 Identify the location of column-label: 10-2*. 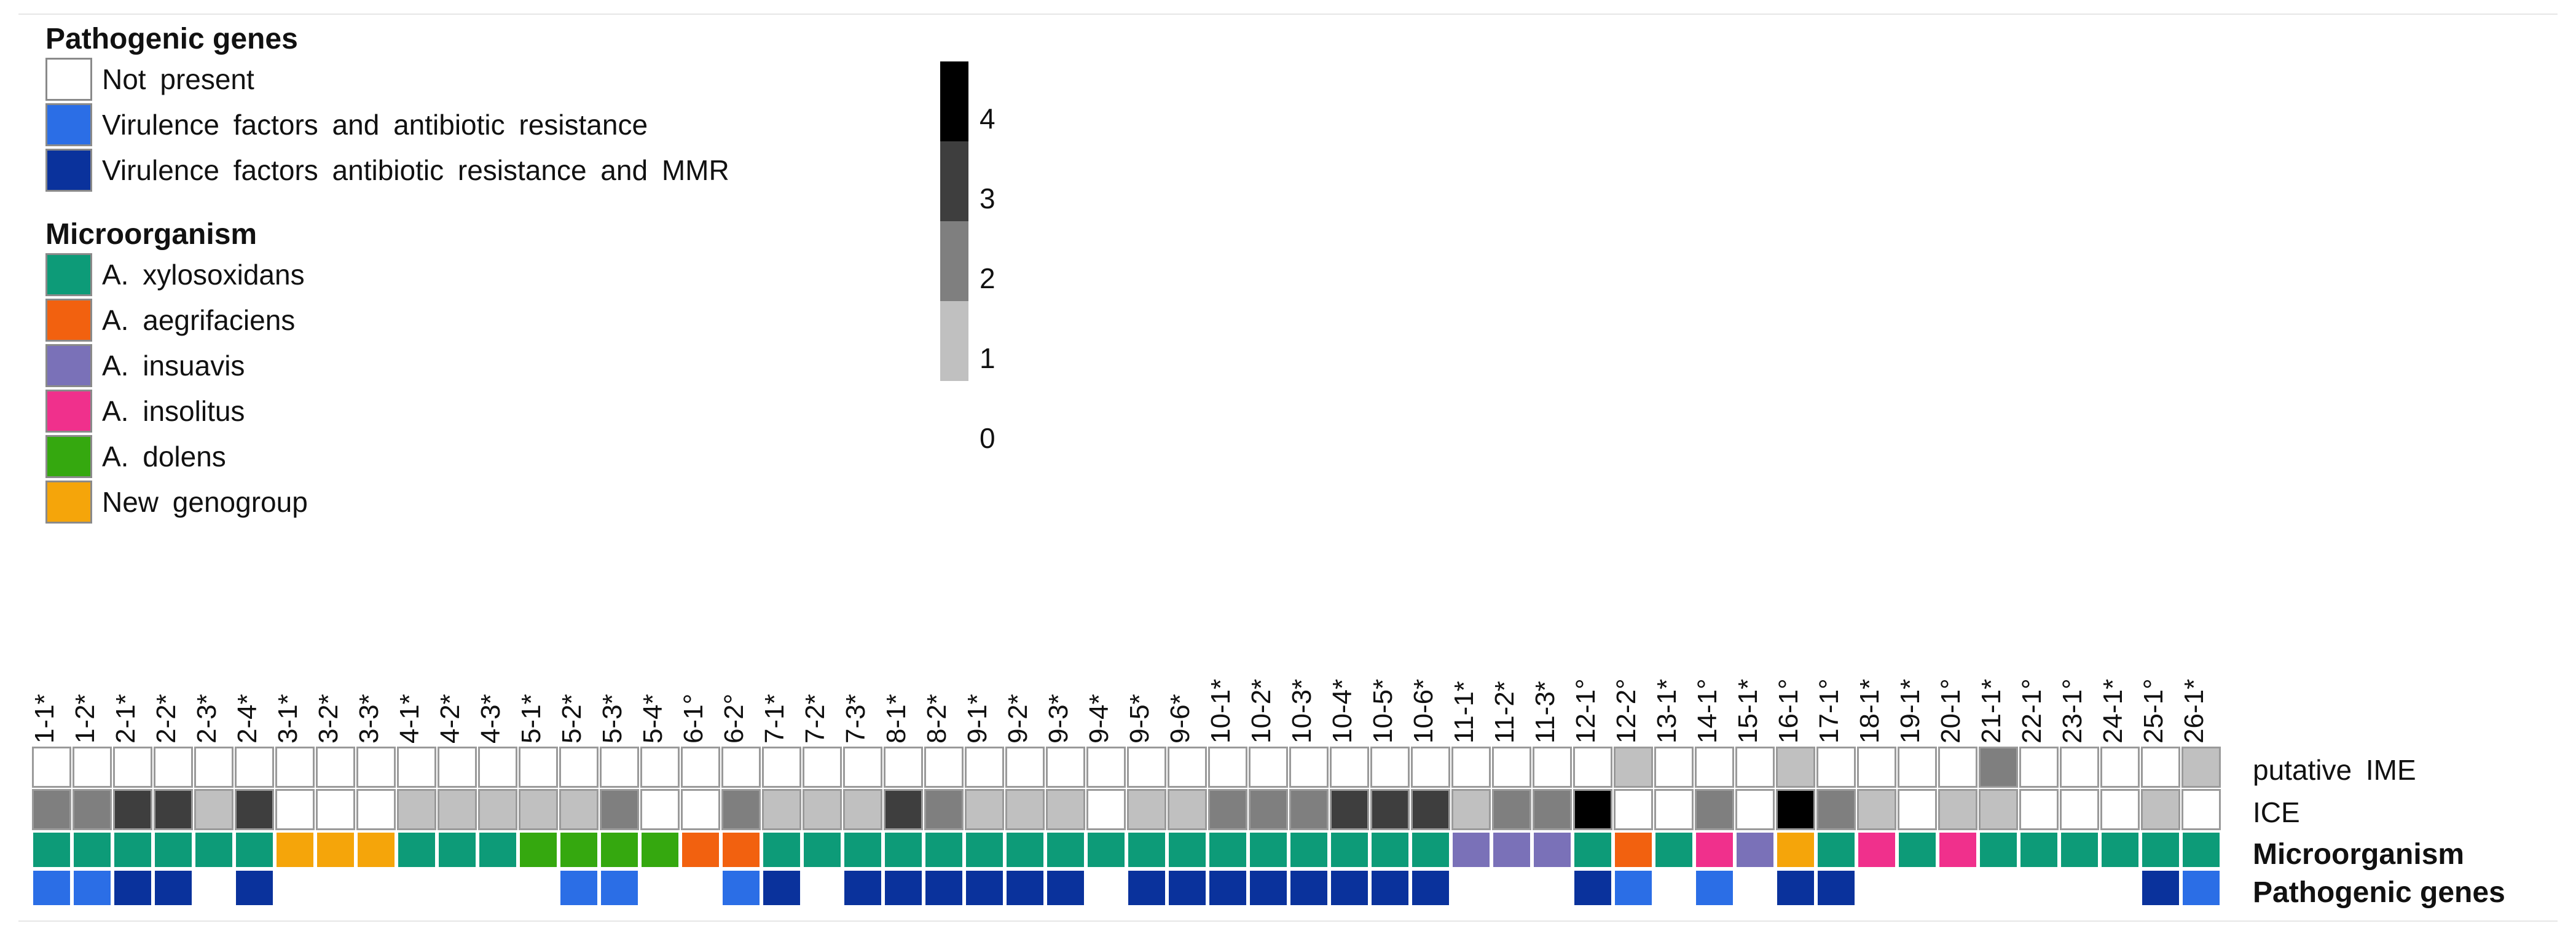
(1267, 710).